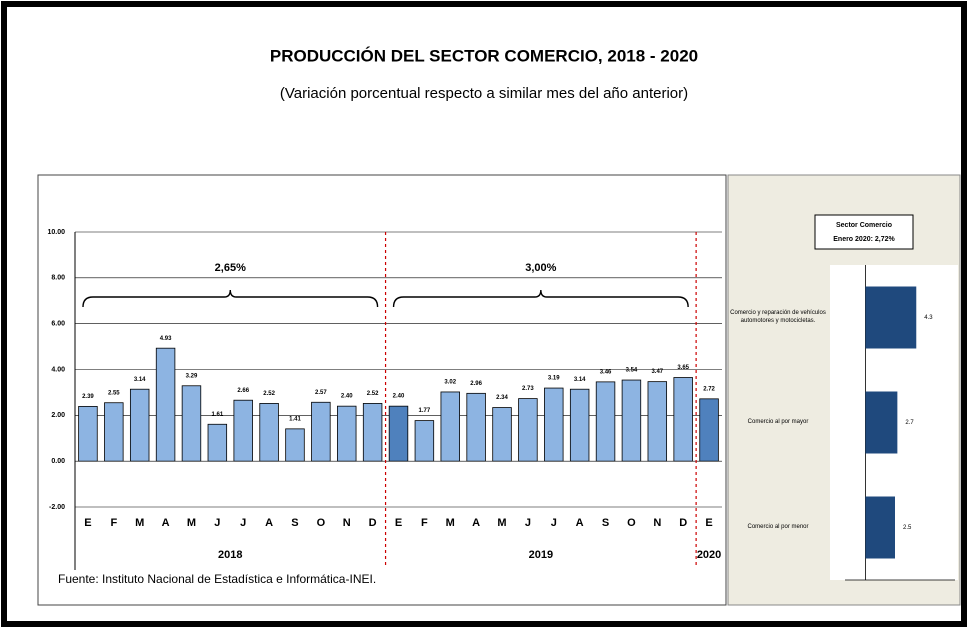 The width and height of the screenshot is (968, 633). I want to click on group-label: 2020, so click(709, 555).